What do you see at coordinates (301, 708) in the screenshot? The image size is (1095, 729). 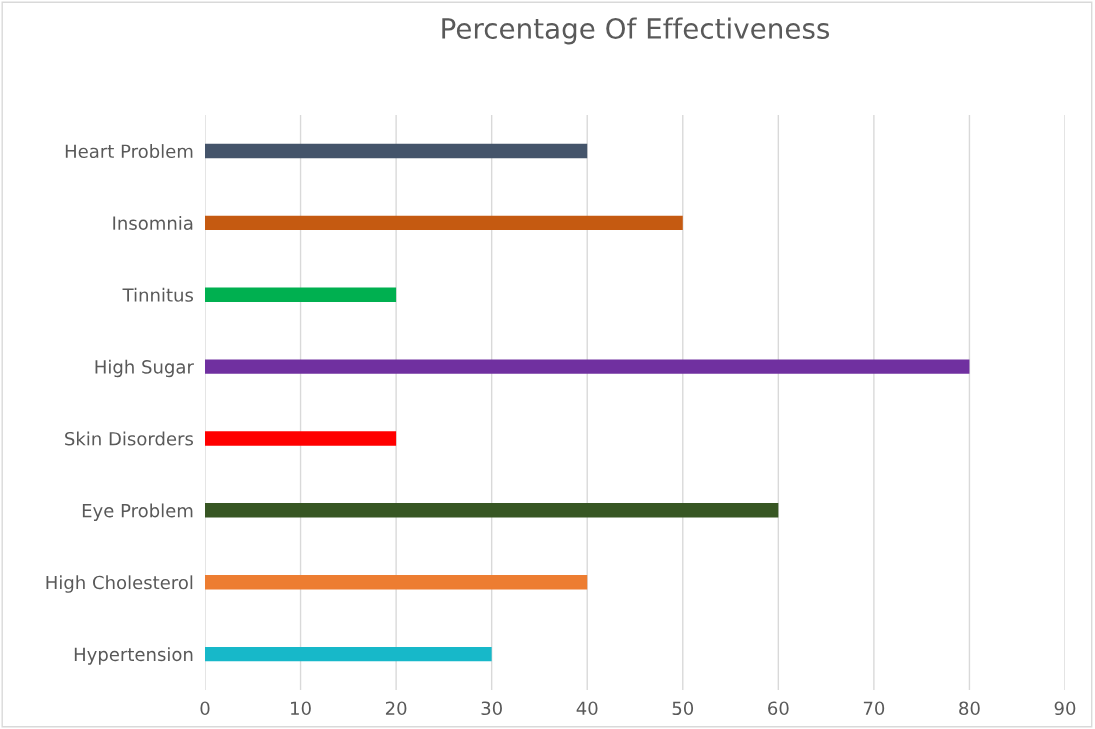 I see `x-tick-label: 10` at bounding box center [301, 708].